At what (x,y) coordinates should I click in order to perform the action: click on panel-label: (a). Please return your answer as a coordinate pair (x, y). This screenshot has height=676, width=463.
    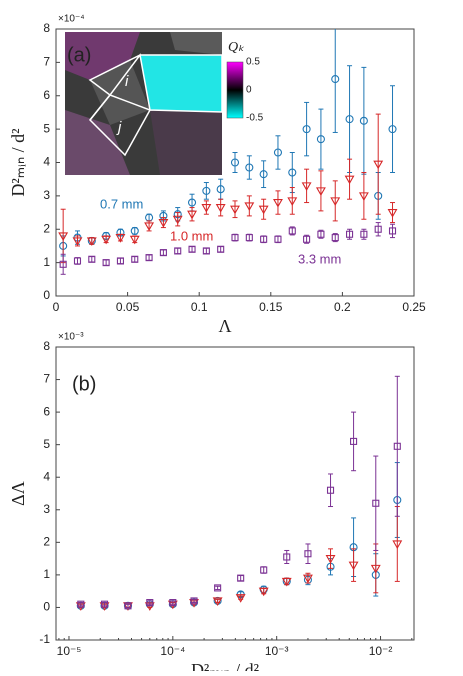
    Looking at the image, I should click on (79, 55).